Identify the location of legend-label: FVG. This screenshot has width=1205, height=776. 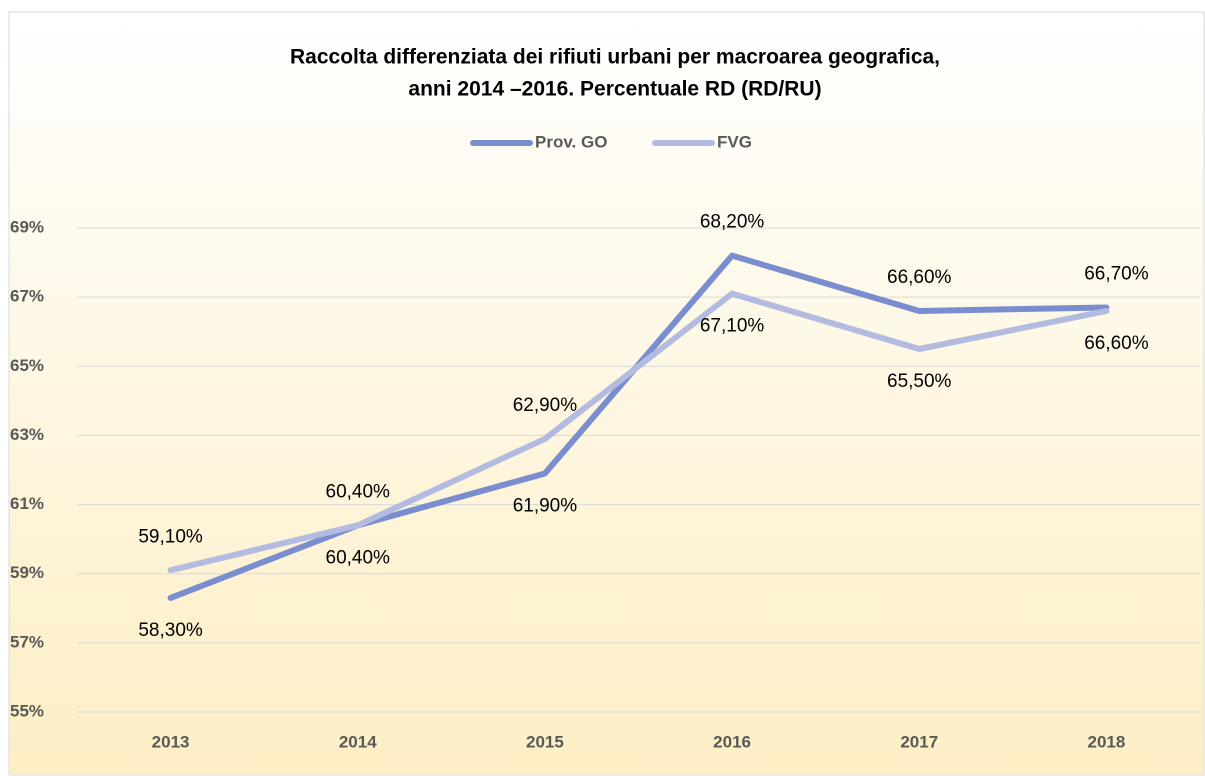
(734, 141).